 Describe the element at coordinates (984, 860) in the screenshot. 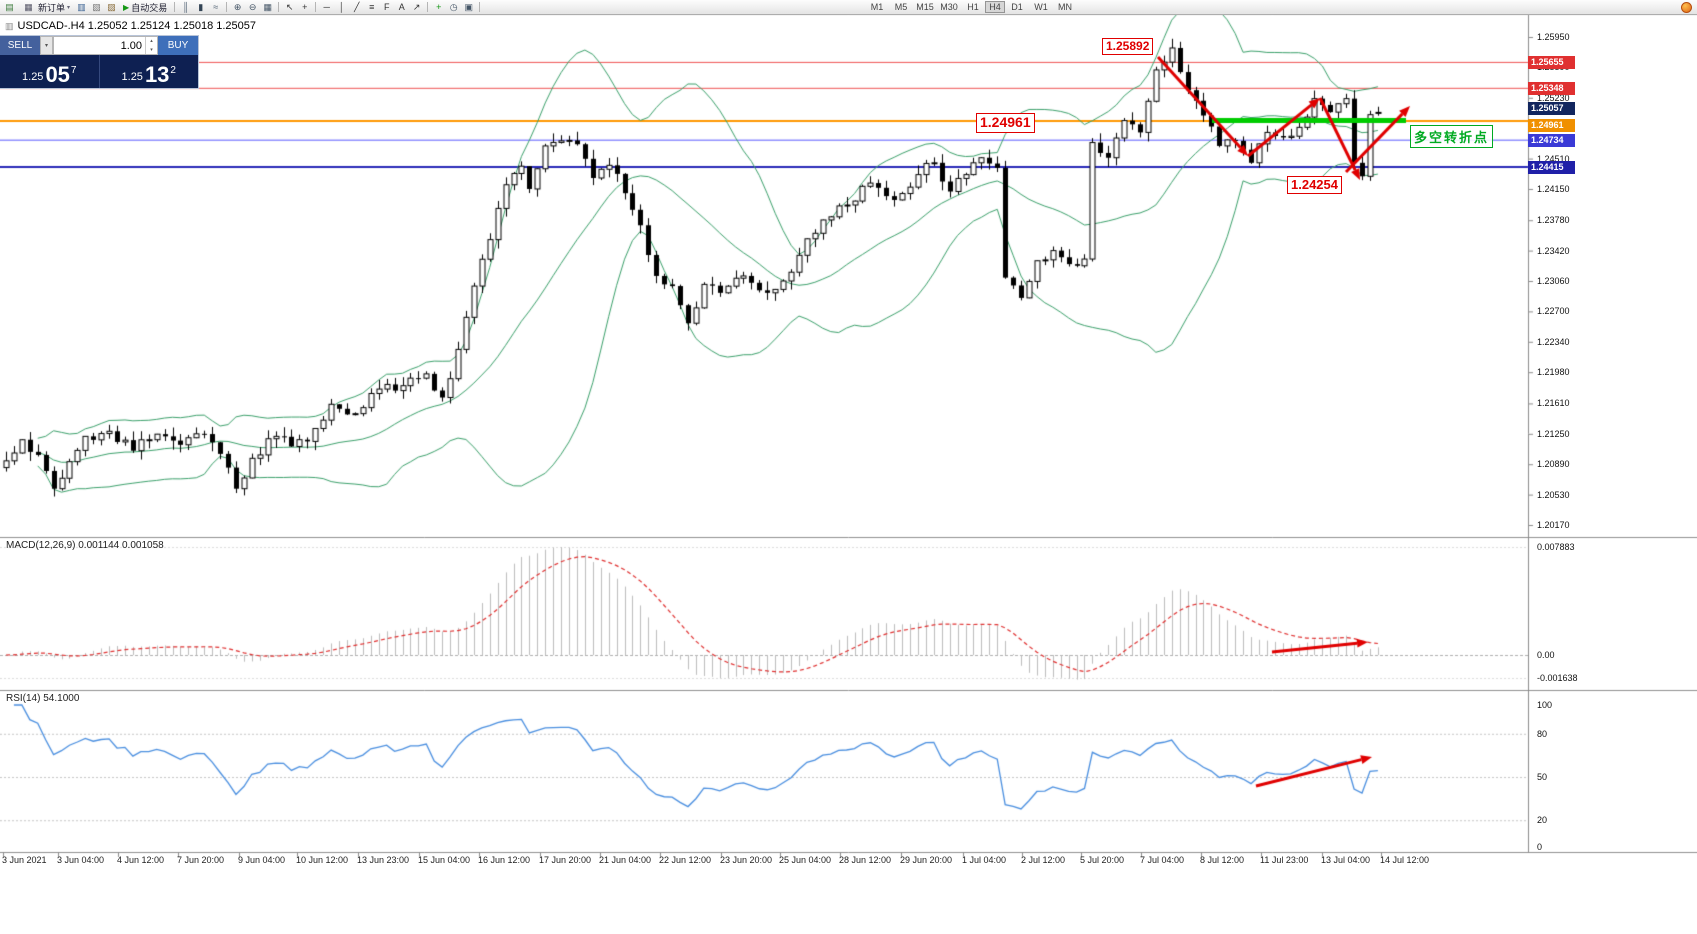

I see `time-tick: 1 Jul 04:00` at that location.